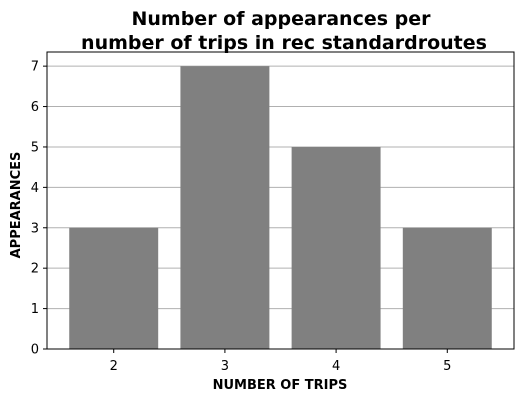 This screenshot has width=523, height=402. Describe the element at coordinates (35, 67) in the screenshot. I see `y-tick-label: 7` at that location.